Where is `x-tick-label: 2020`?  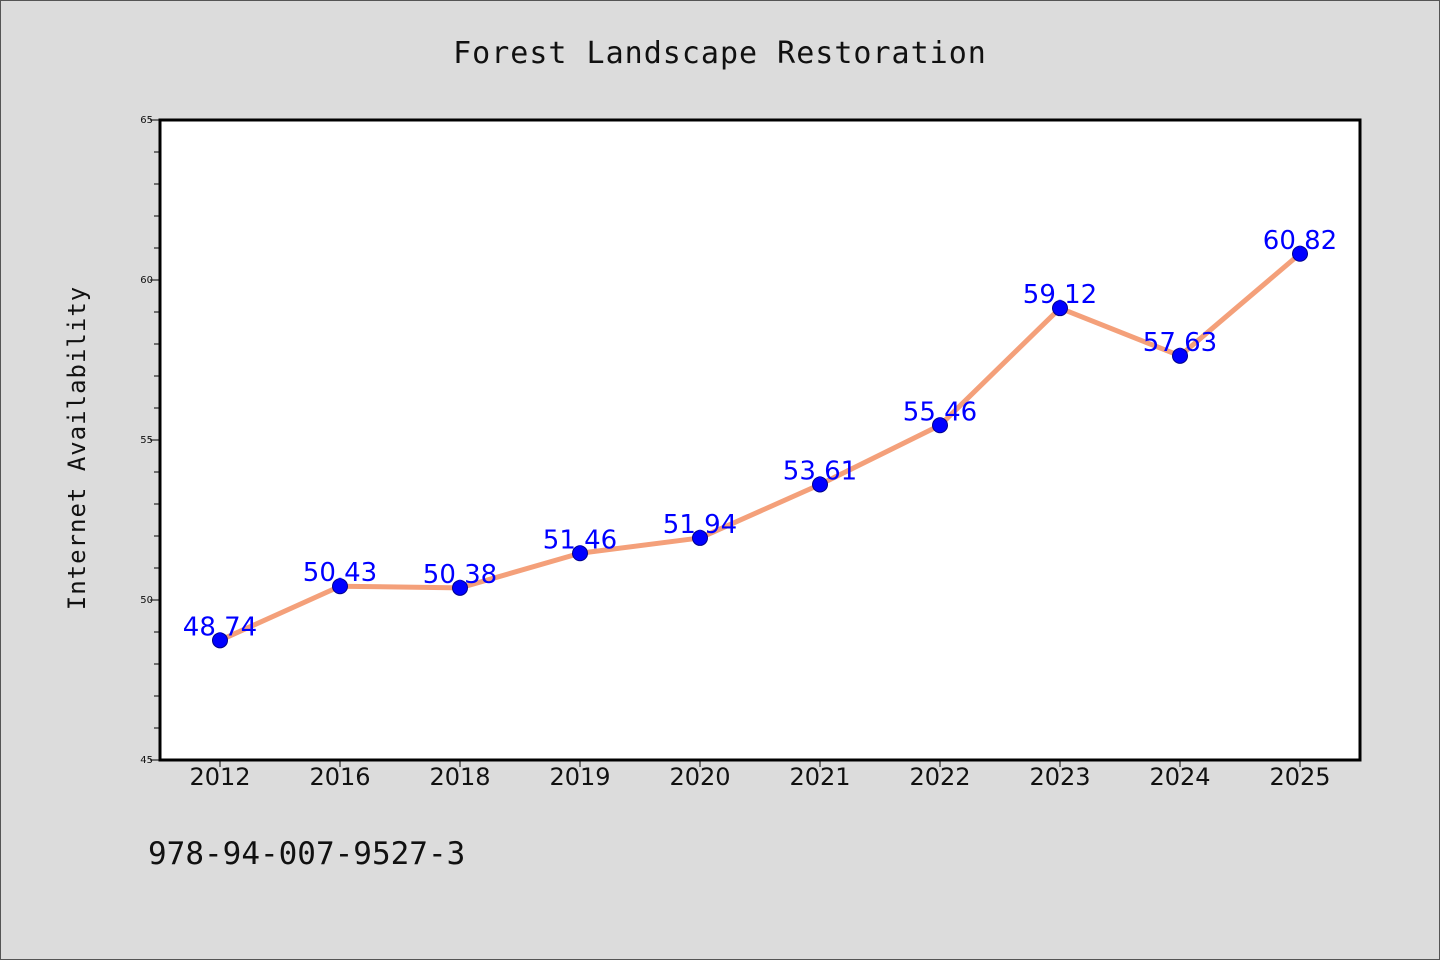
x-tick-label: 2020 is located at coordinates (699, 777).